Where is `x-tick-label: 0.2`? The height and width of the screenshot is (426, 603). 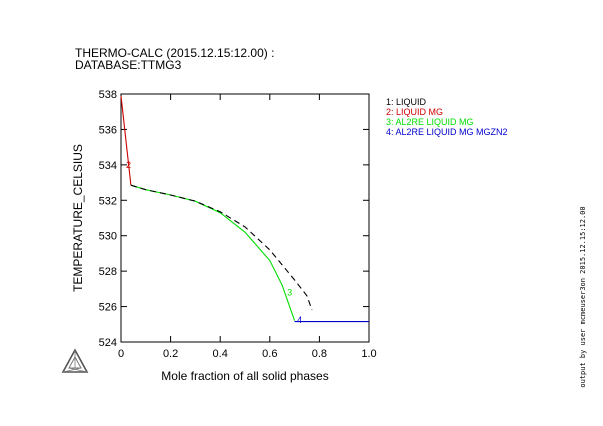 x-tick-label: 0.2 is located at coordinates (170, 354).